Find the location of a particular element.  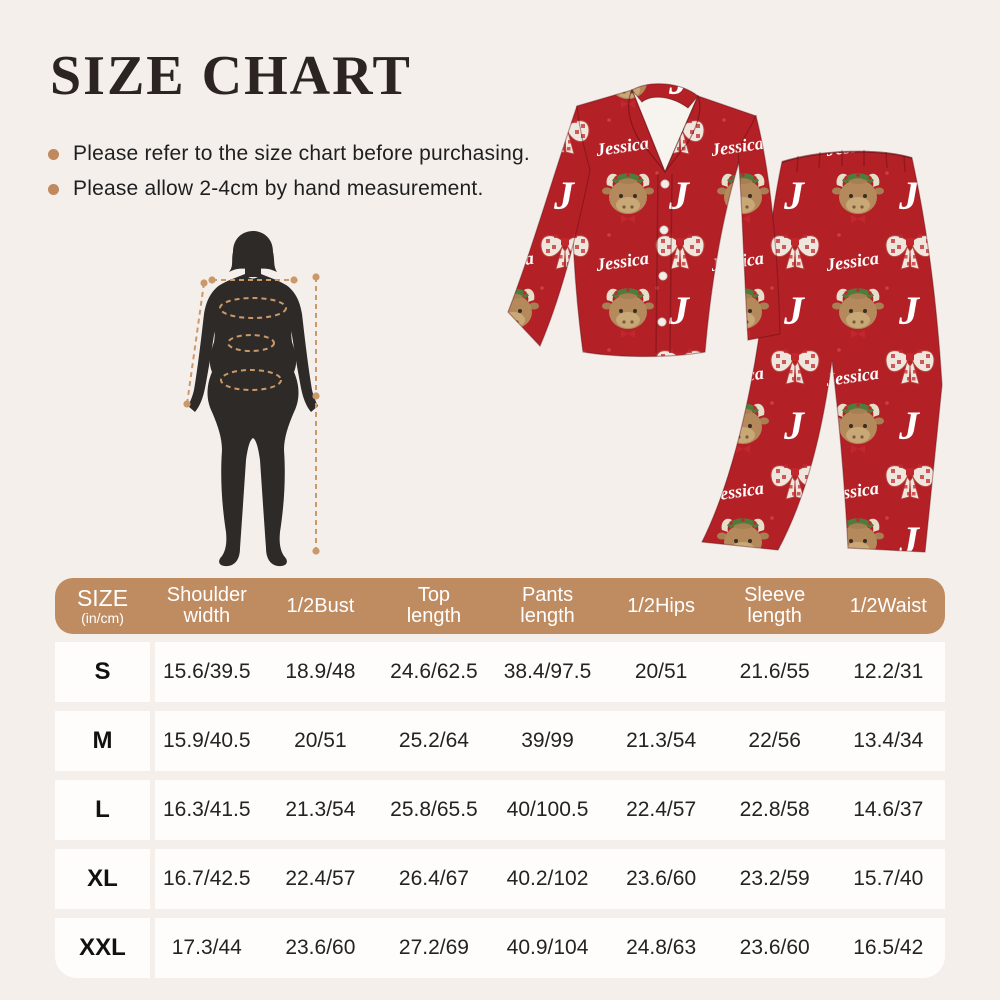

pajama-pants is located at coordinates (822, 351).